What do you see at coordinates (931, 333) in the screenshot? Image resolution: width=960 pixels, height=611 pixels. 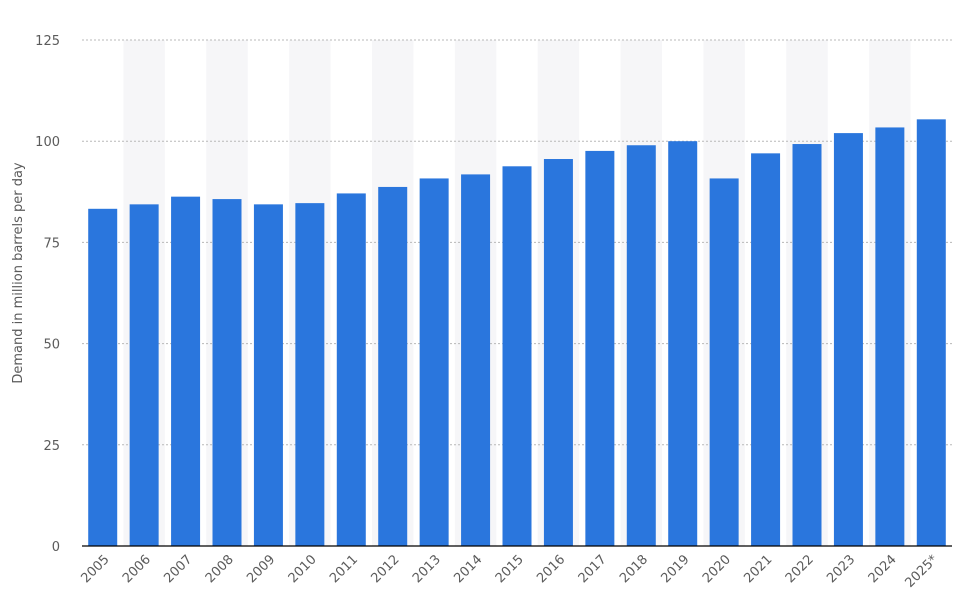 I see `bar-2025*` at bounding box center [931, 333].